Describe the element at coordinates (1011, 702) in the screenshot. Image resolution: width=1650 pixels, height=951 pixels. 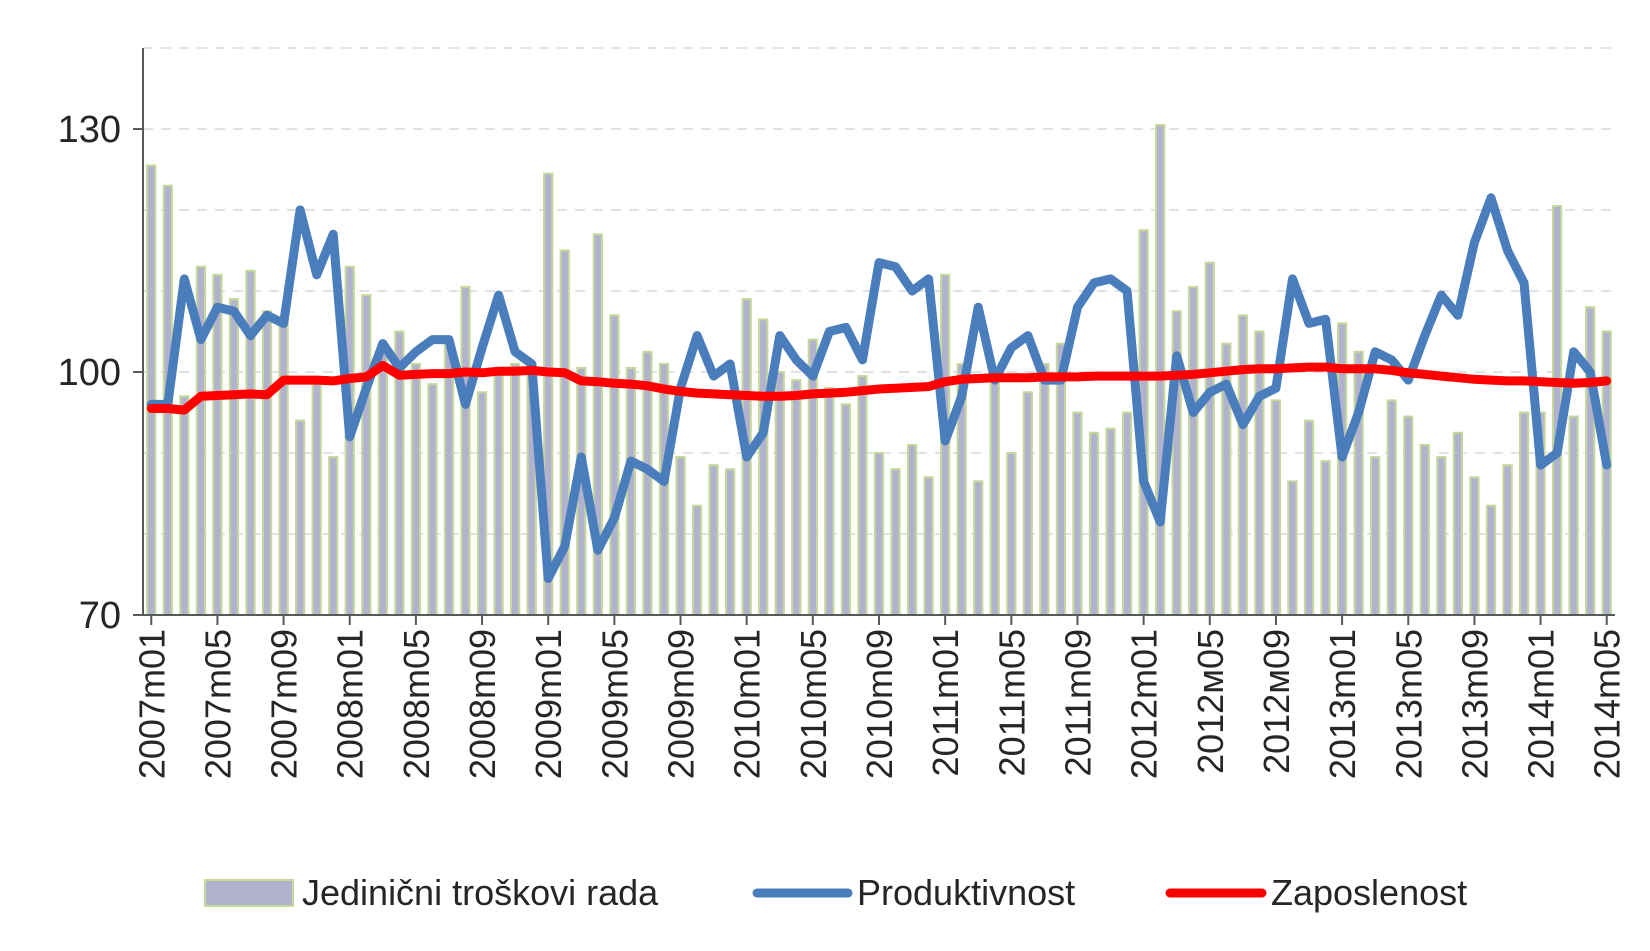
I see `x-tick-label: 2011m05` at that location.